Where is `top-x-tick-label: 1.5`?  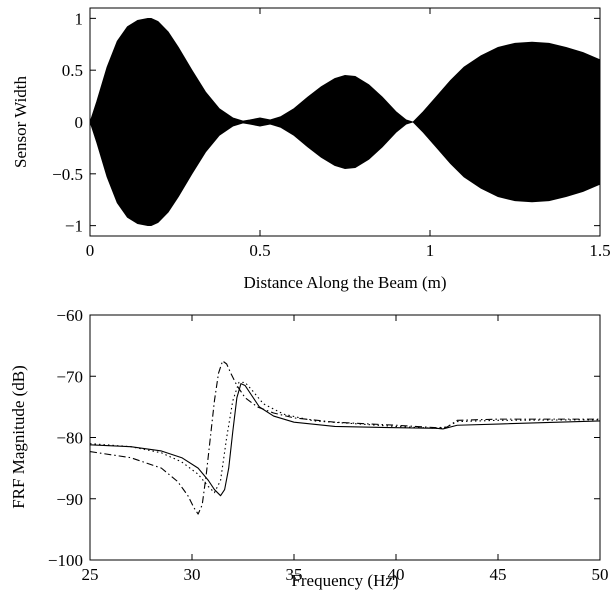
top-x-tick-label: 1.5 is located at coordinates (599, 250).